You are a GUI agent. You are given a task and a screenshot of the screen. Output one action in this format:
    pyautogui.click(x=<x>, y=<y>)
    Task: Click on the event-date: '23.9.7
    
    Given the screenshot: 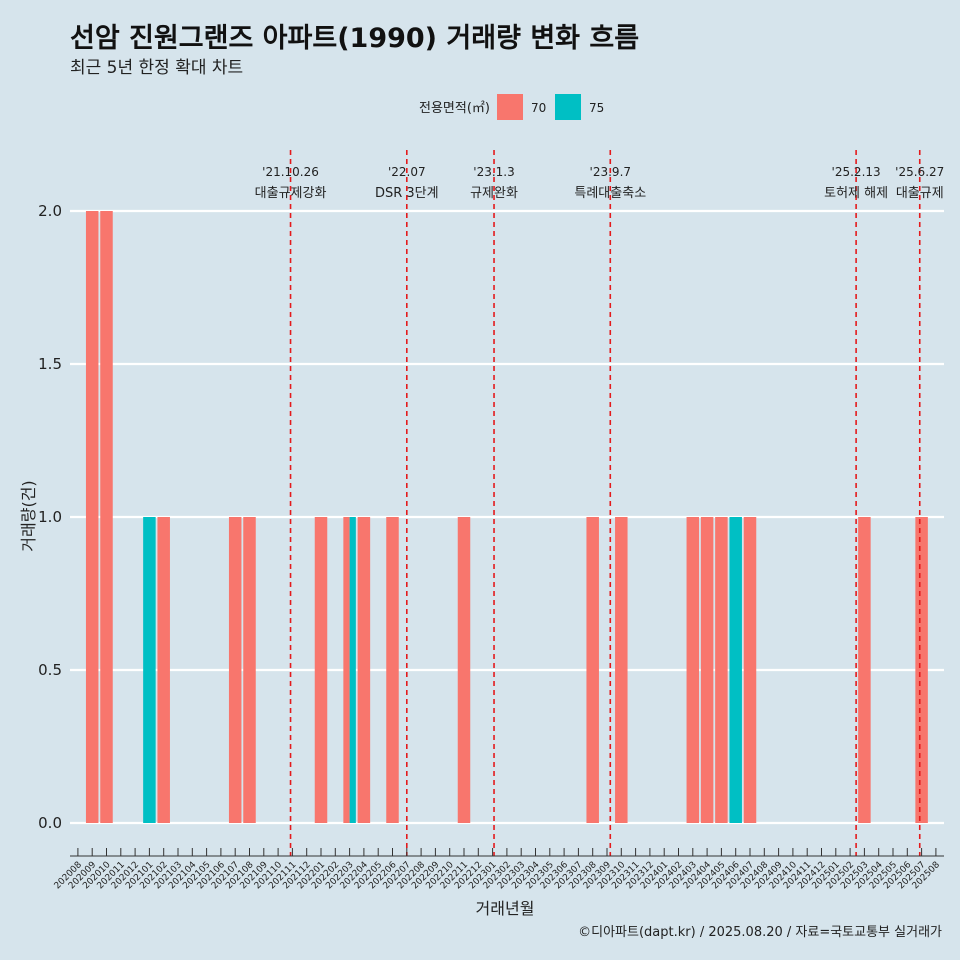 What is the action you would take?
    pyautogui.click(x=610, y=172)
    